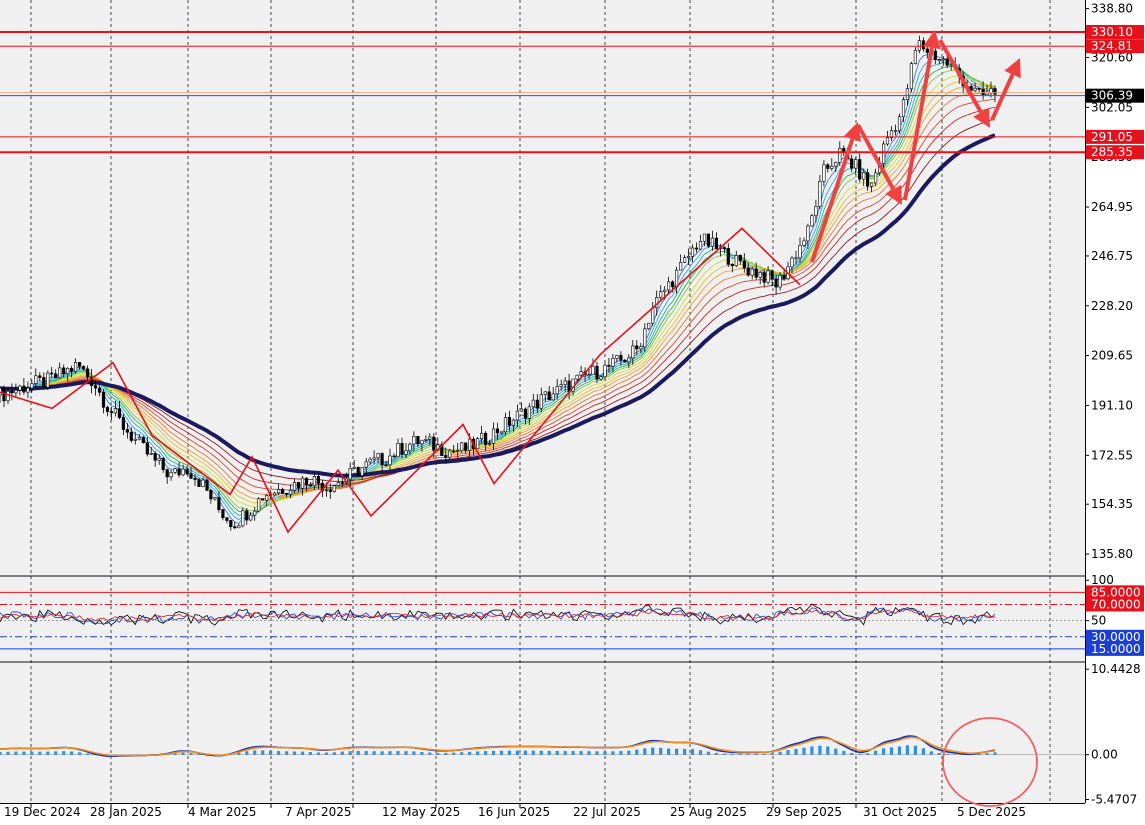 Image resolution: width=1145 pixels, height=825 pixels. Describe the element at coordinates (514, 812) in the screenshot. I see `x-axis-tick-label: 16 Jun 2025` at that location.